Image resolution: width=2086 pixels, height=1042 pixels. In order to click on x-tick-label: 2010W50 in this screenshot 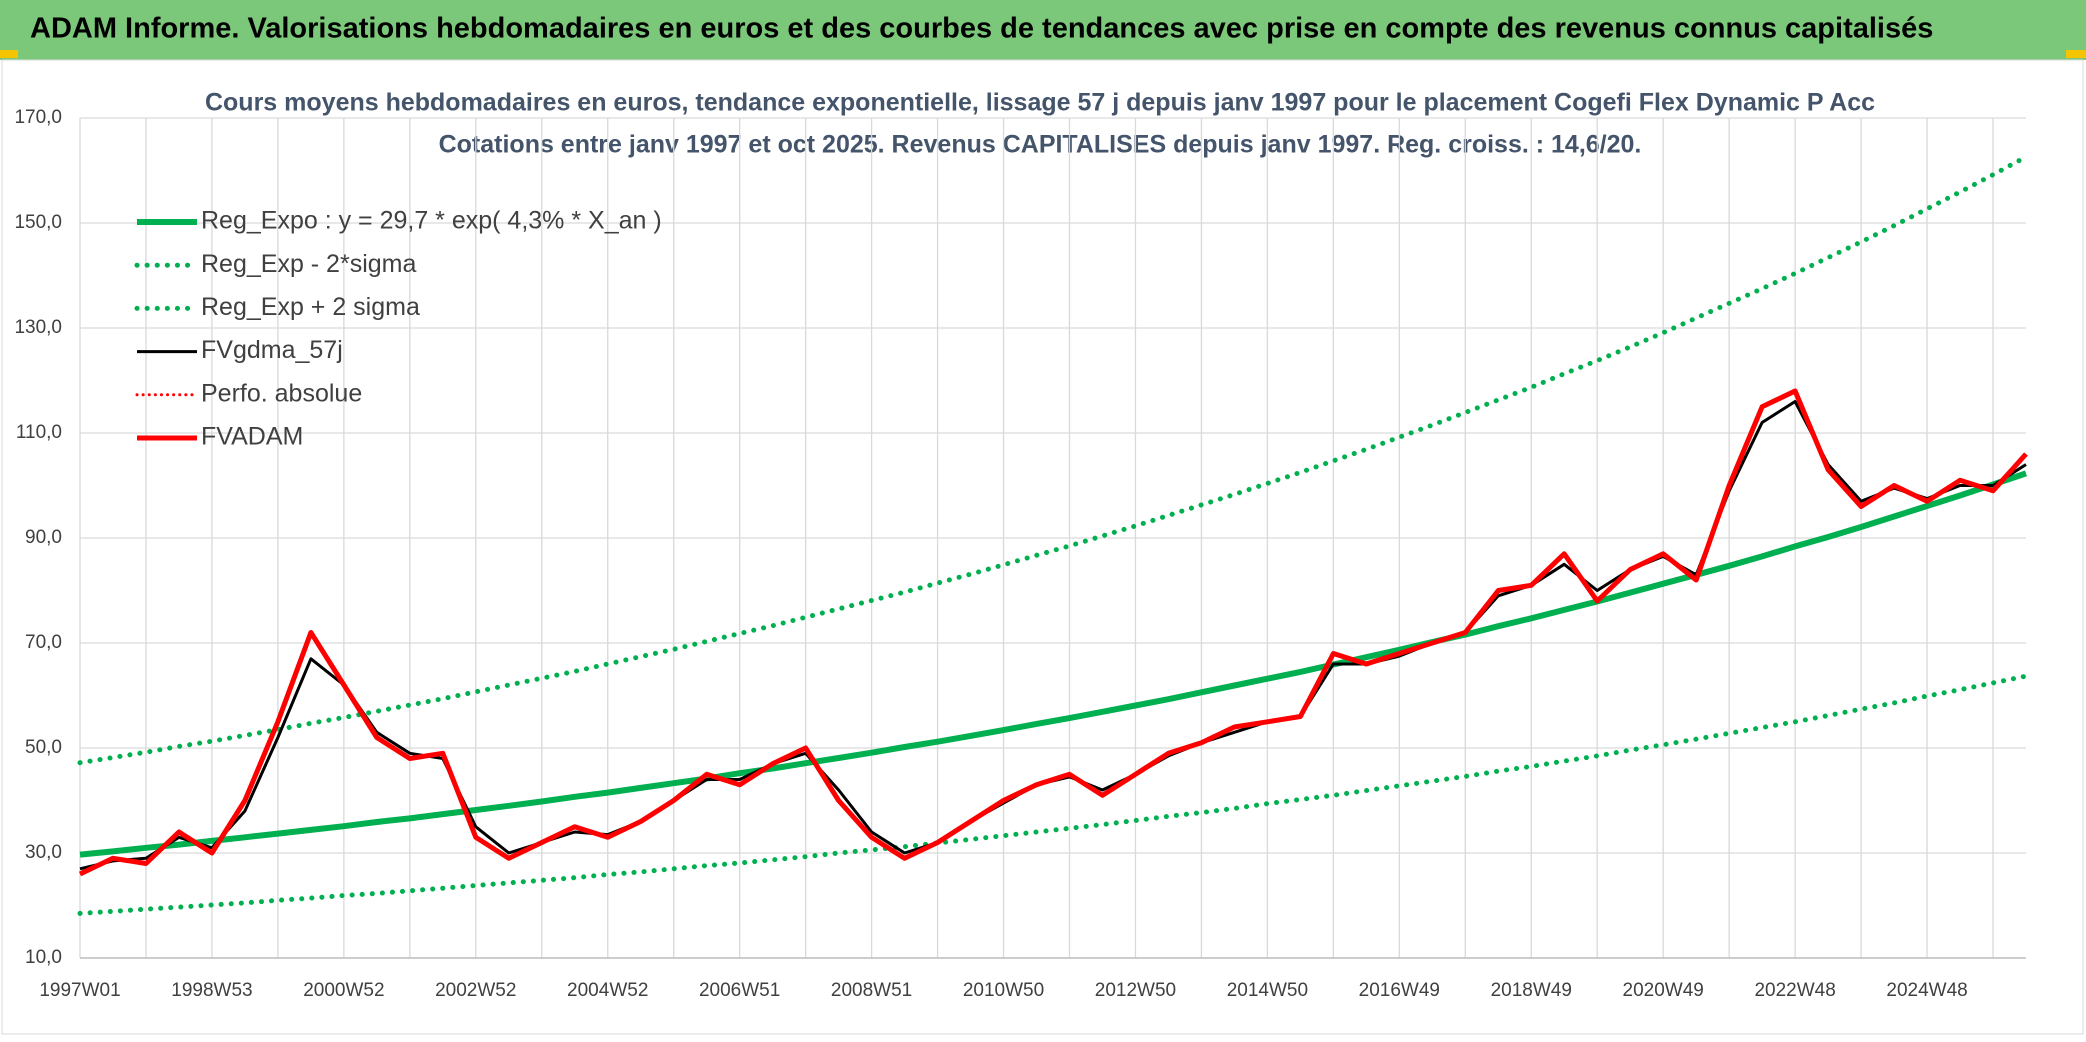, I will do `click(1003, 990)`.